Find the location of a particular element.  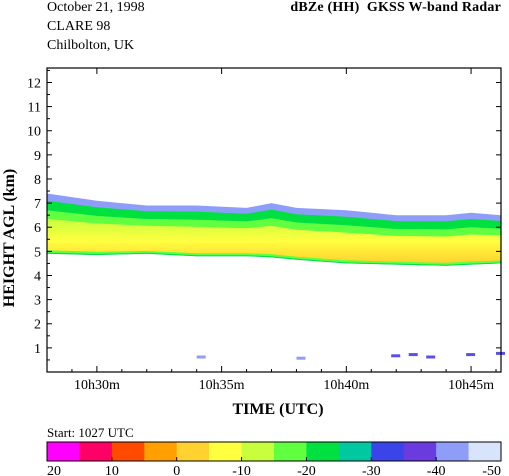

x-tick-label: 10h45m is located at coordinates (471, 385).